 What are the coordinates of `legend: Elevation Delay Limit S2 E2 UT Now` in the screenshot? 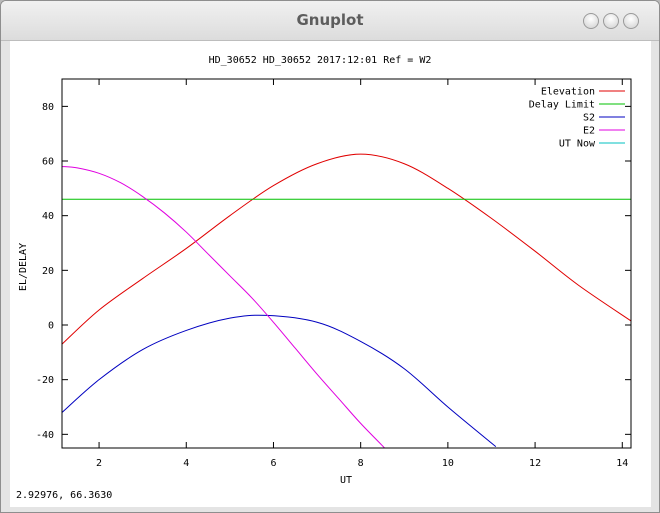 It's located at (577, 118).